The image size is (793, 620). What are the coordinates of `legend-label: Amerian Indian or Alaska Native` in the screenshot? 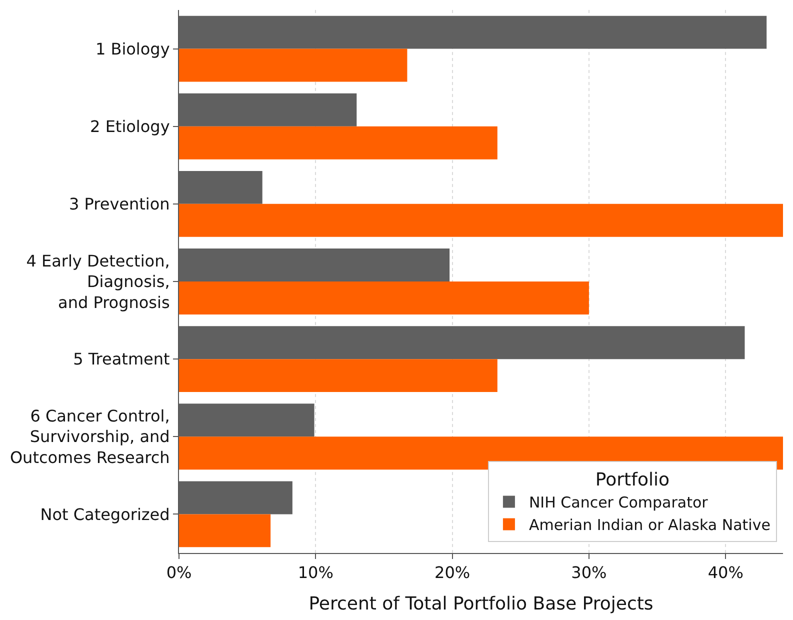 It's located at (649, 525).